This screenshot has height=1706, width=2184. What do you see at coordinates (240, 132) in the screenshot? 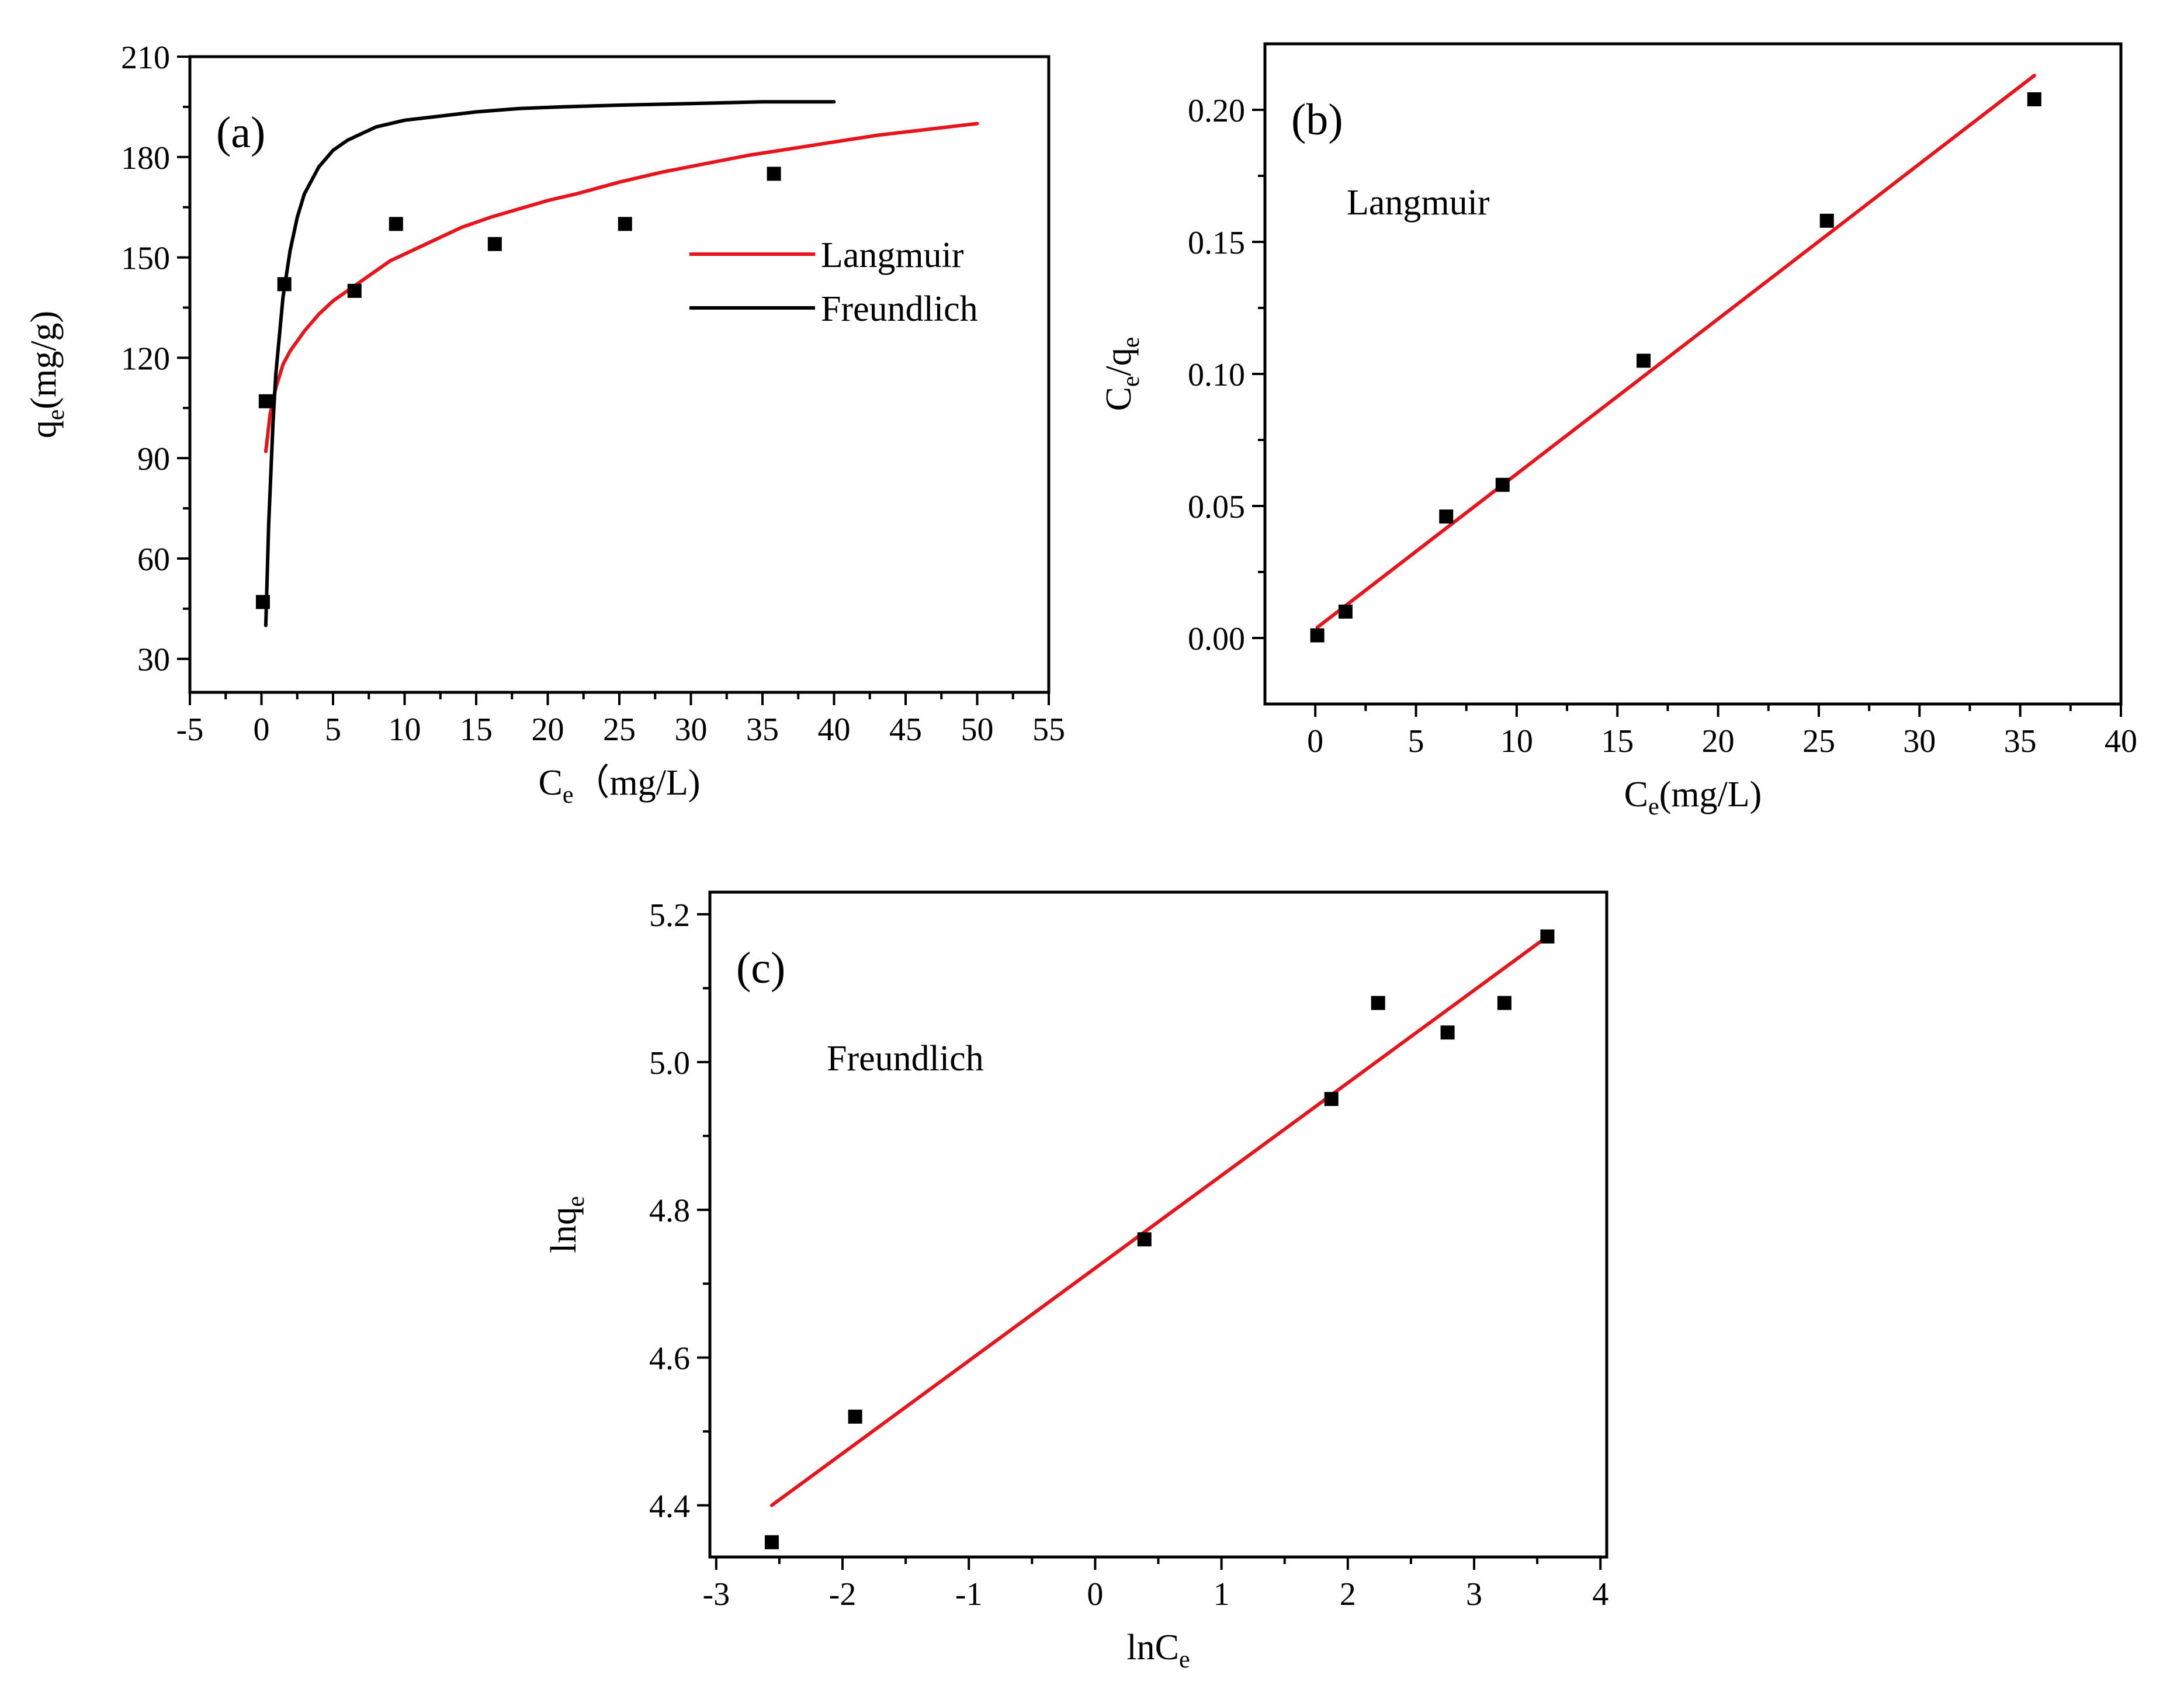
I see `panel-label: (a)` at bounding box center [240, 132].